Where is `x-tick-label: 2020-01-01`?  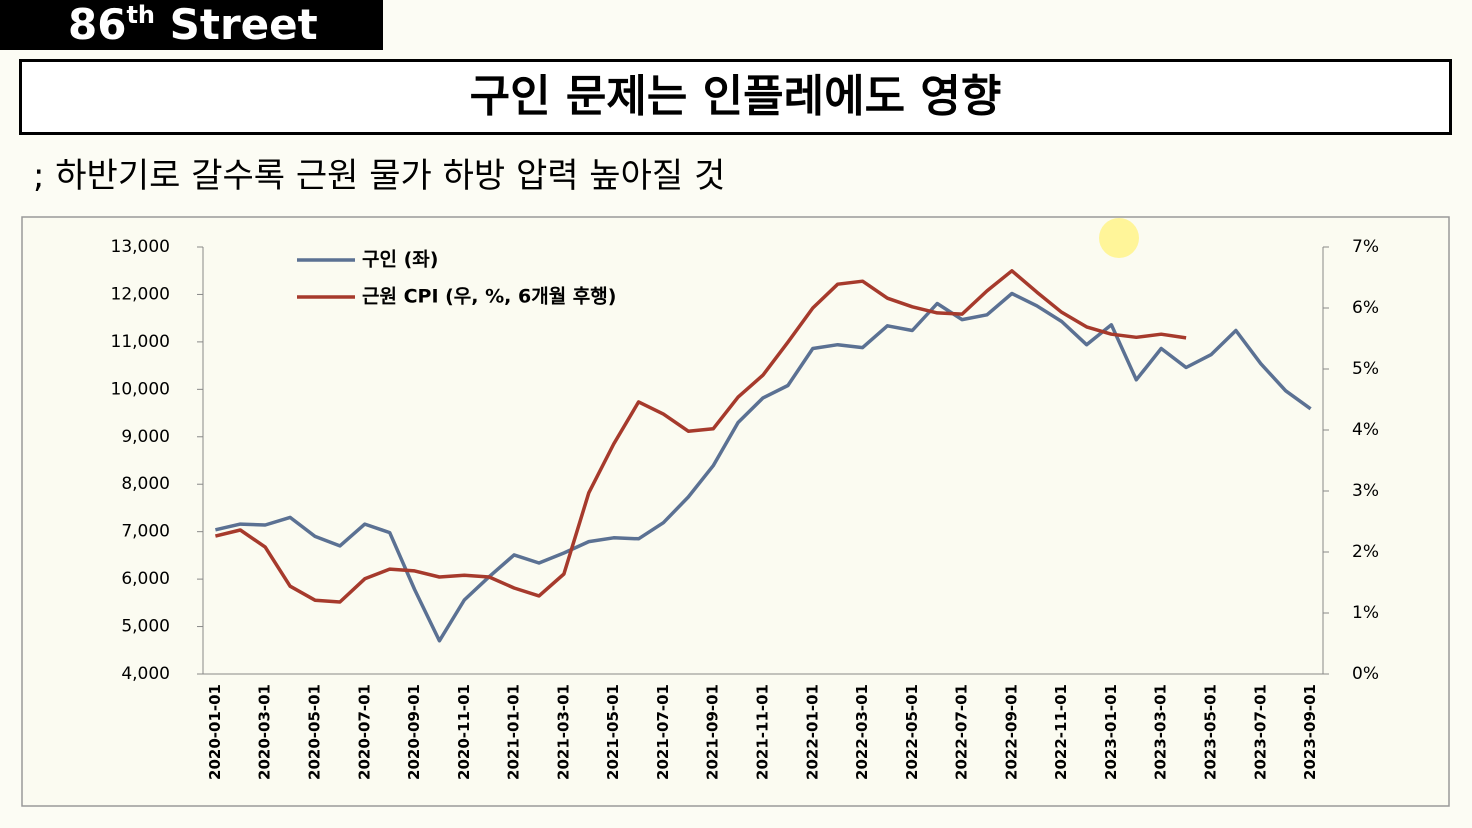 x-tick-label: 2020-01-01 is located at coordinates (215, 732).